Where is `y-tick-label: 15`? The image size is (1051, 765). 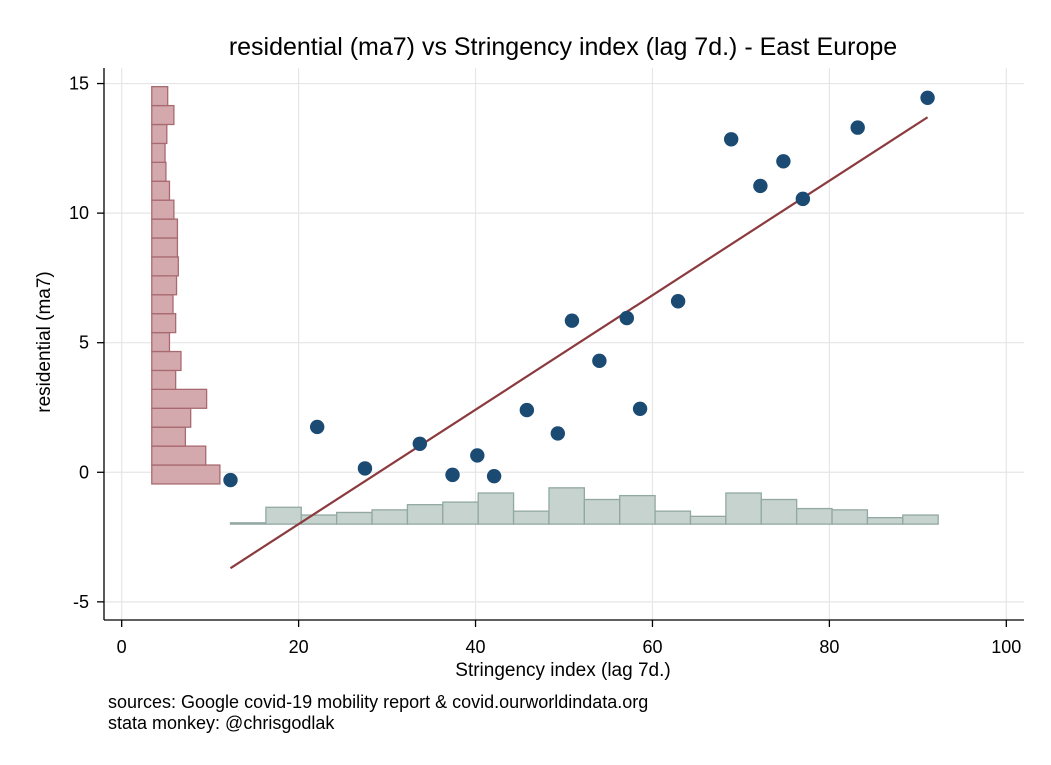 y-tick-label: 15 is located at coordinates (79, 84).